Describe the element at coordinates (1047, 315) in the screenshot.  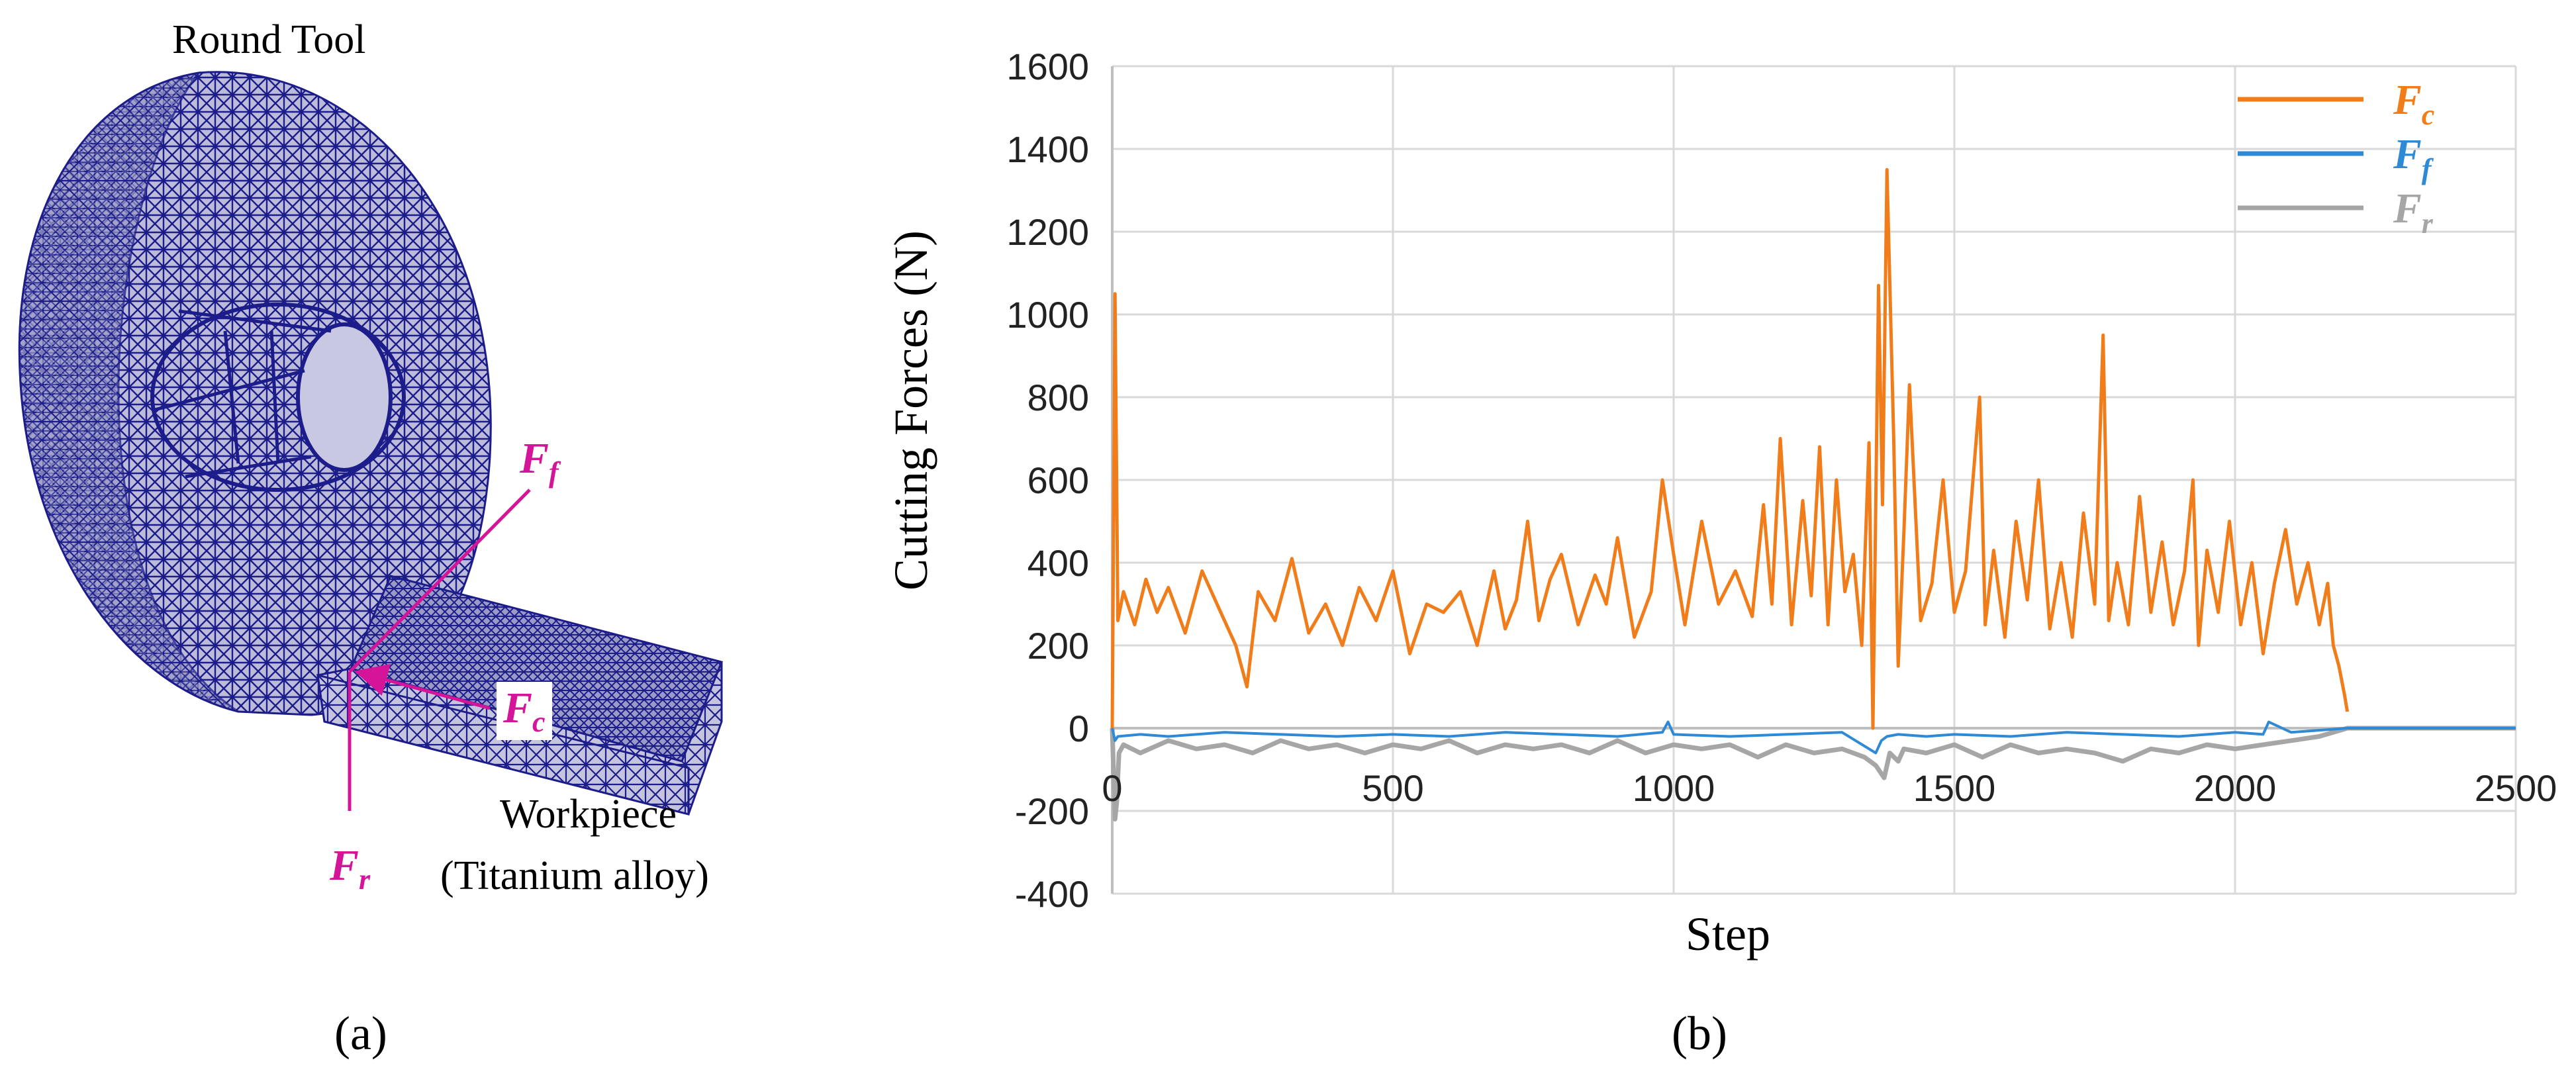
I see `y-tick-label: 1000` at that location.